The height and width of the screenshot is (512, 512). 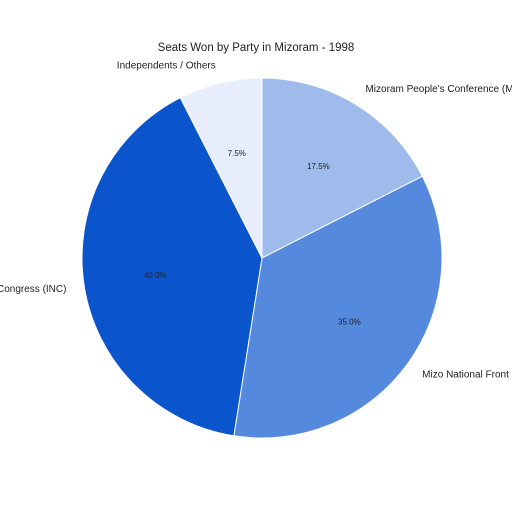 I want to click on chart-title: Seats Won by Party in Mizoram - 1998, so click(x=256, y=48).